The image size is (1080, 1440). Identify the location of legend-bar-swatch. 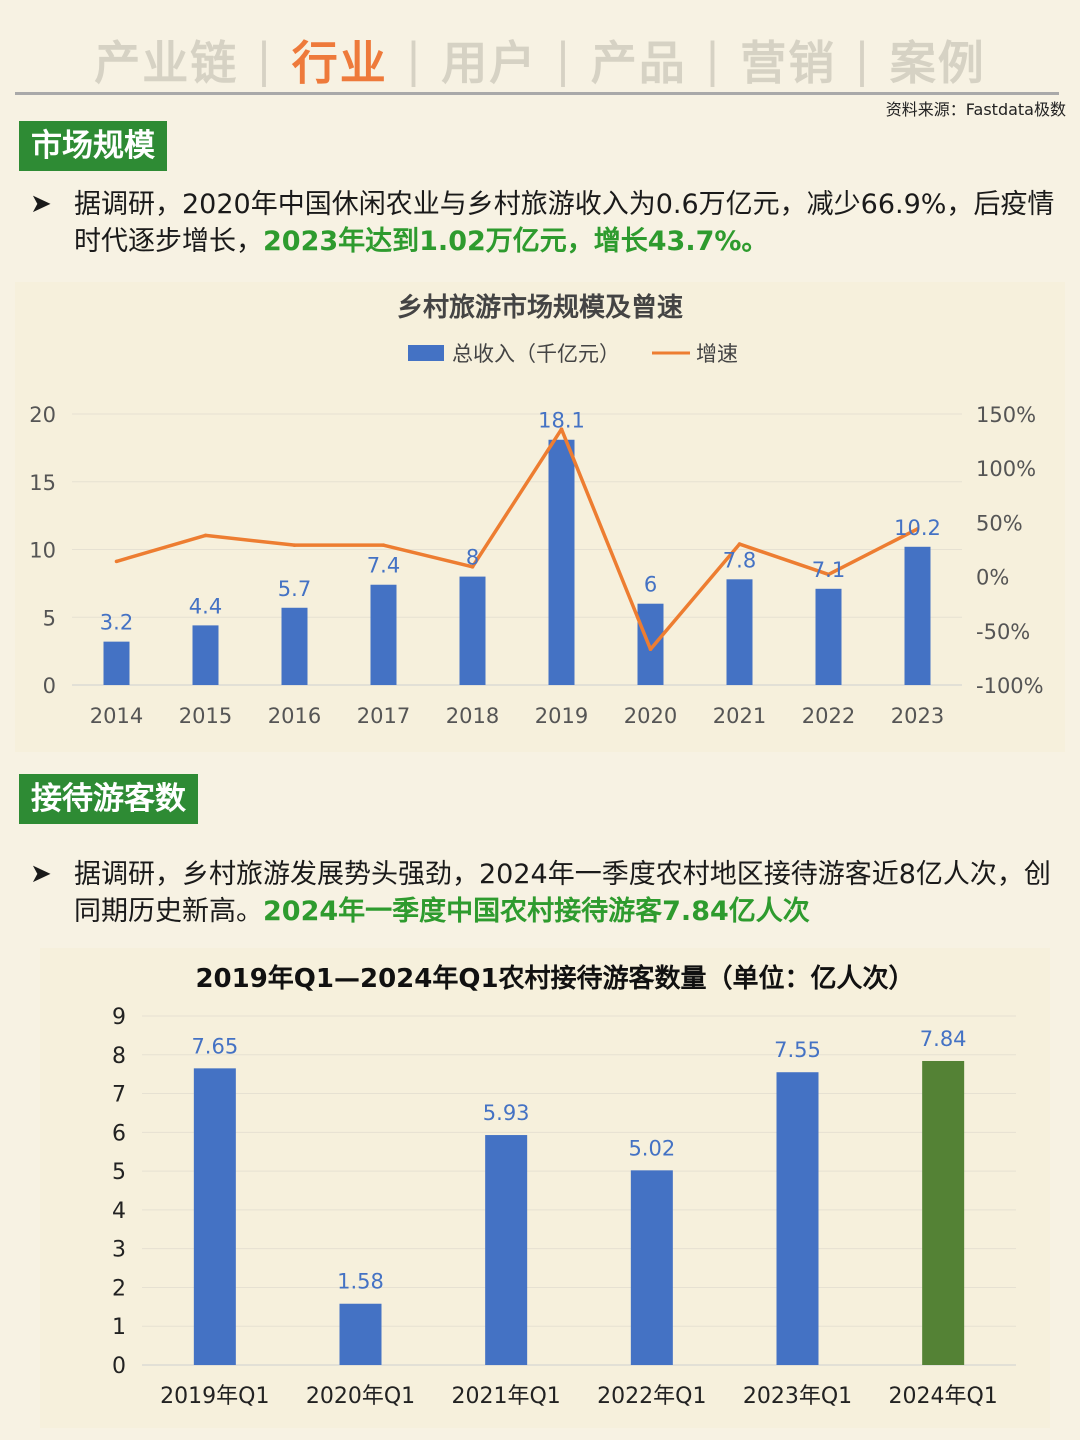
(426, 353).